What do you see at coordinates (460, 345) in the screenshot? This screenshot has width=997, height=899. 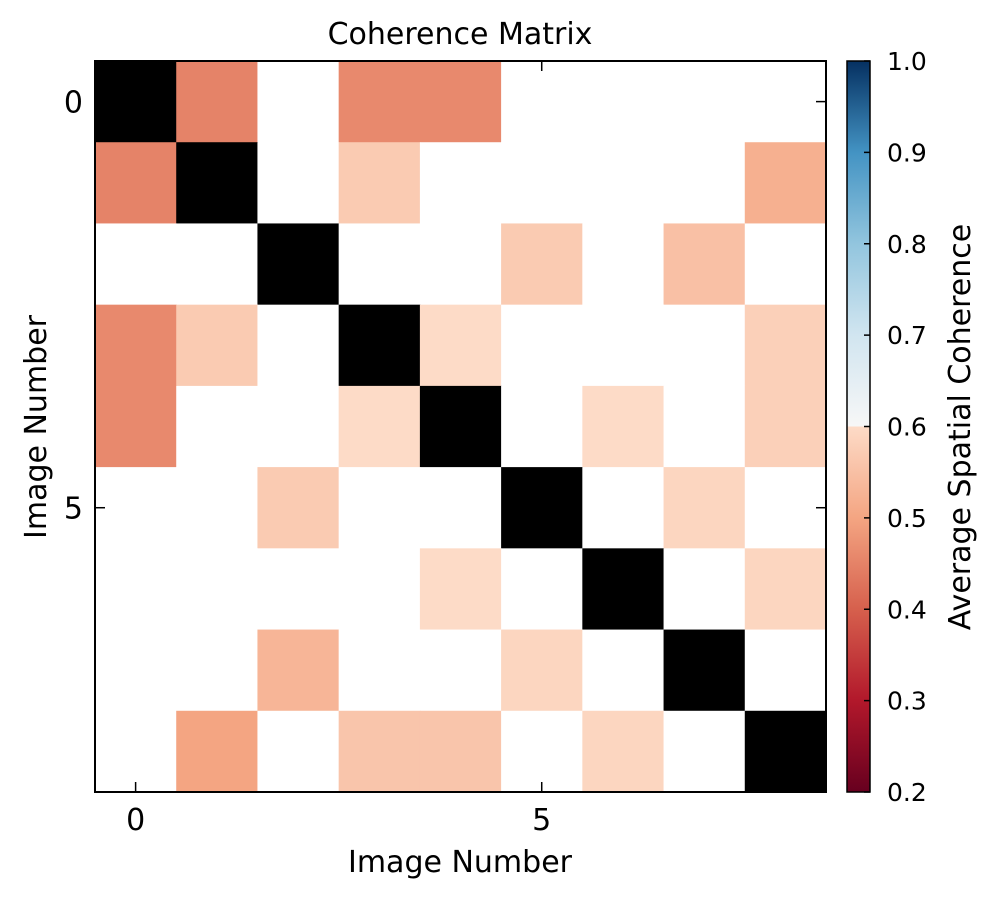 I see `heatmap-cell-r3-c4` at bounding box center [460, 345].